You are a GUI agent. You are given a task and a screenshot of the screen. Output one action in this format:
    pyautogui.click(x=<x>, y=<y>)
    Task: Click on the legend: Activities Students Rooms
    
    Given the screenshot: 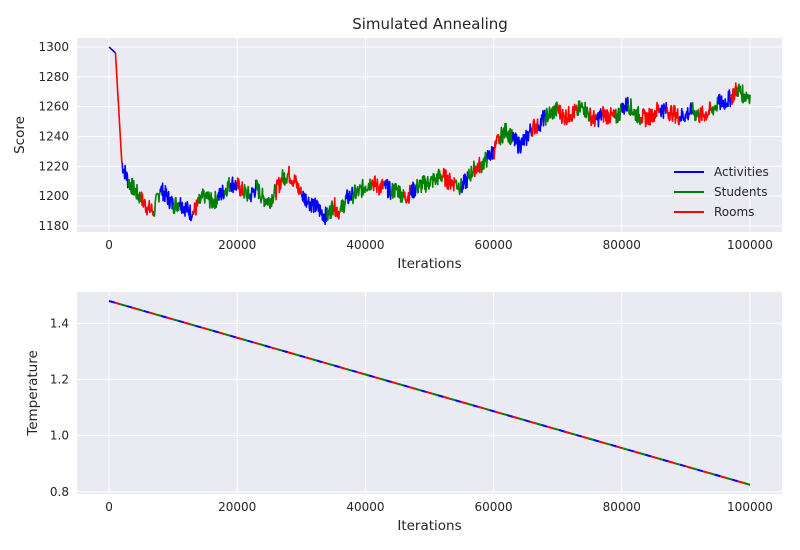 What is the action you would take?
    pyautogui.click(x=721, y=192)
    